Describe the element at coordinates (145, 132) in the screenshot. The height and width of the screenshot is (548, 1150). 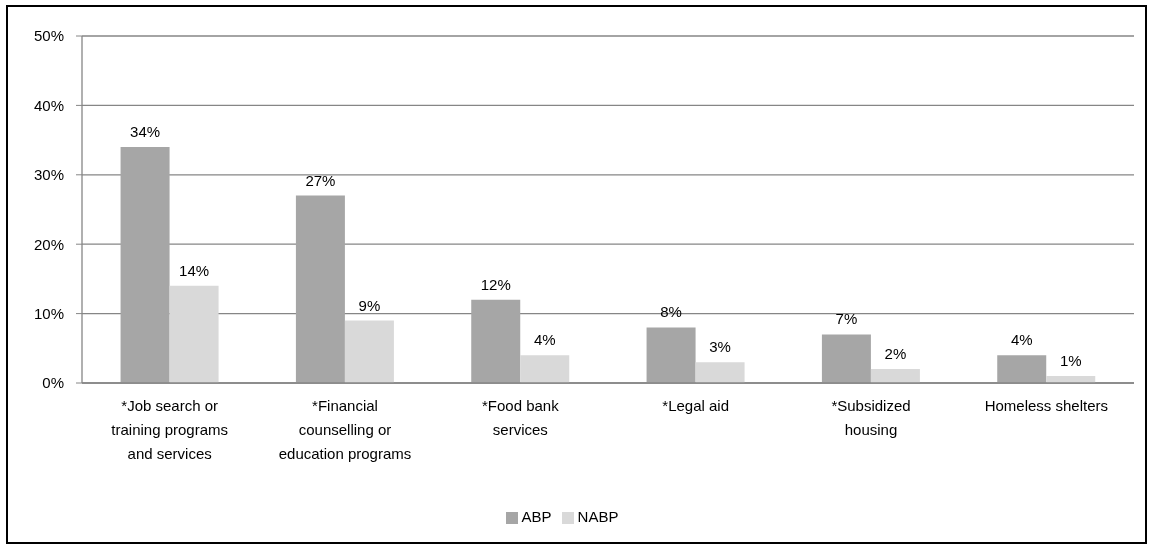
I see `data-label: 34%` at that location.